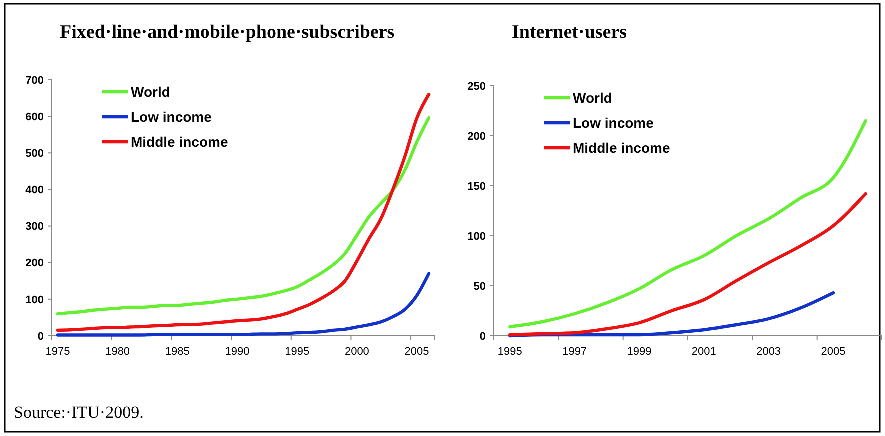 This screenshot has width=885, height=436. What do you see at coordinates (79, 412) in the screenshot?
I see `source-note: Source:·ITU·2009.` at bounding box center [79, 412].